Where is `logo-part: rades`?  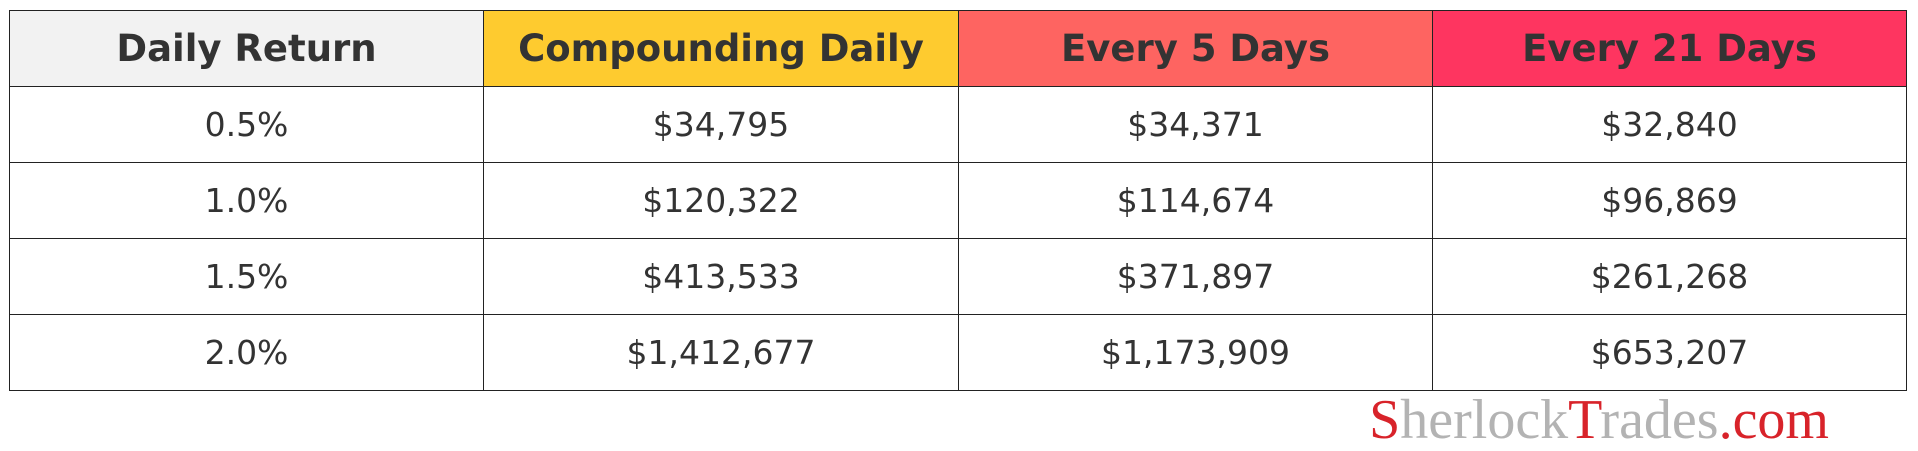 logo-part: rades is located at coordinates (1659, 420).